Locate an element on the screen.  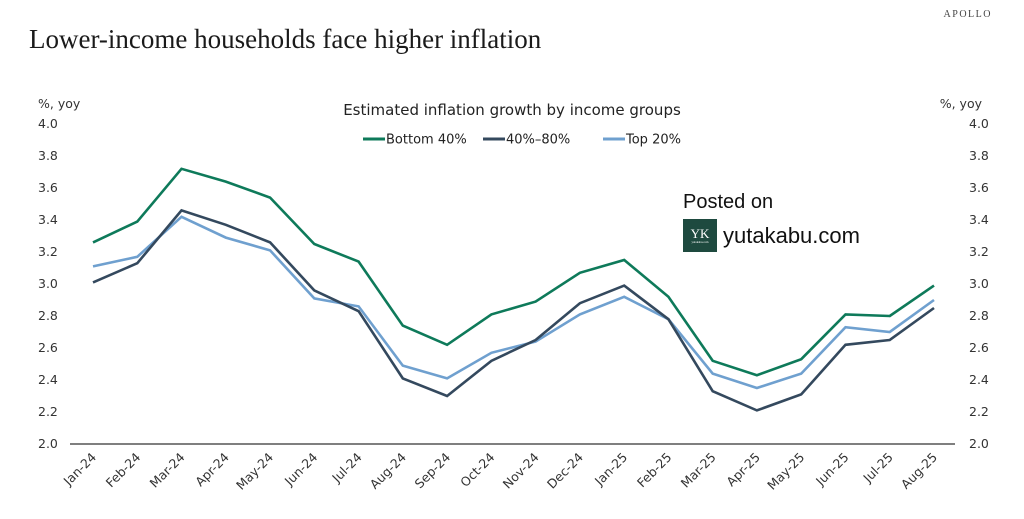
y-tick-label-left: 2.4 is located at coordinates (48, 379).